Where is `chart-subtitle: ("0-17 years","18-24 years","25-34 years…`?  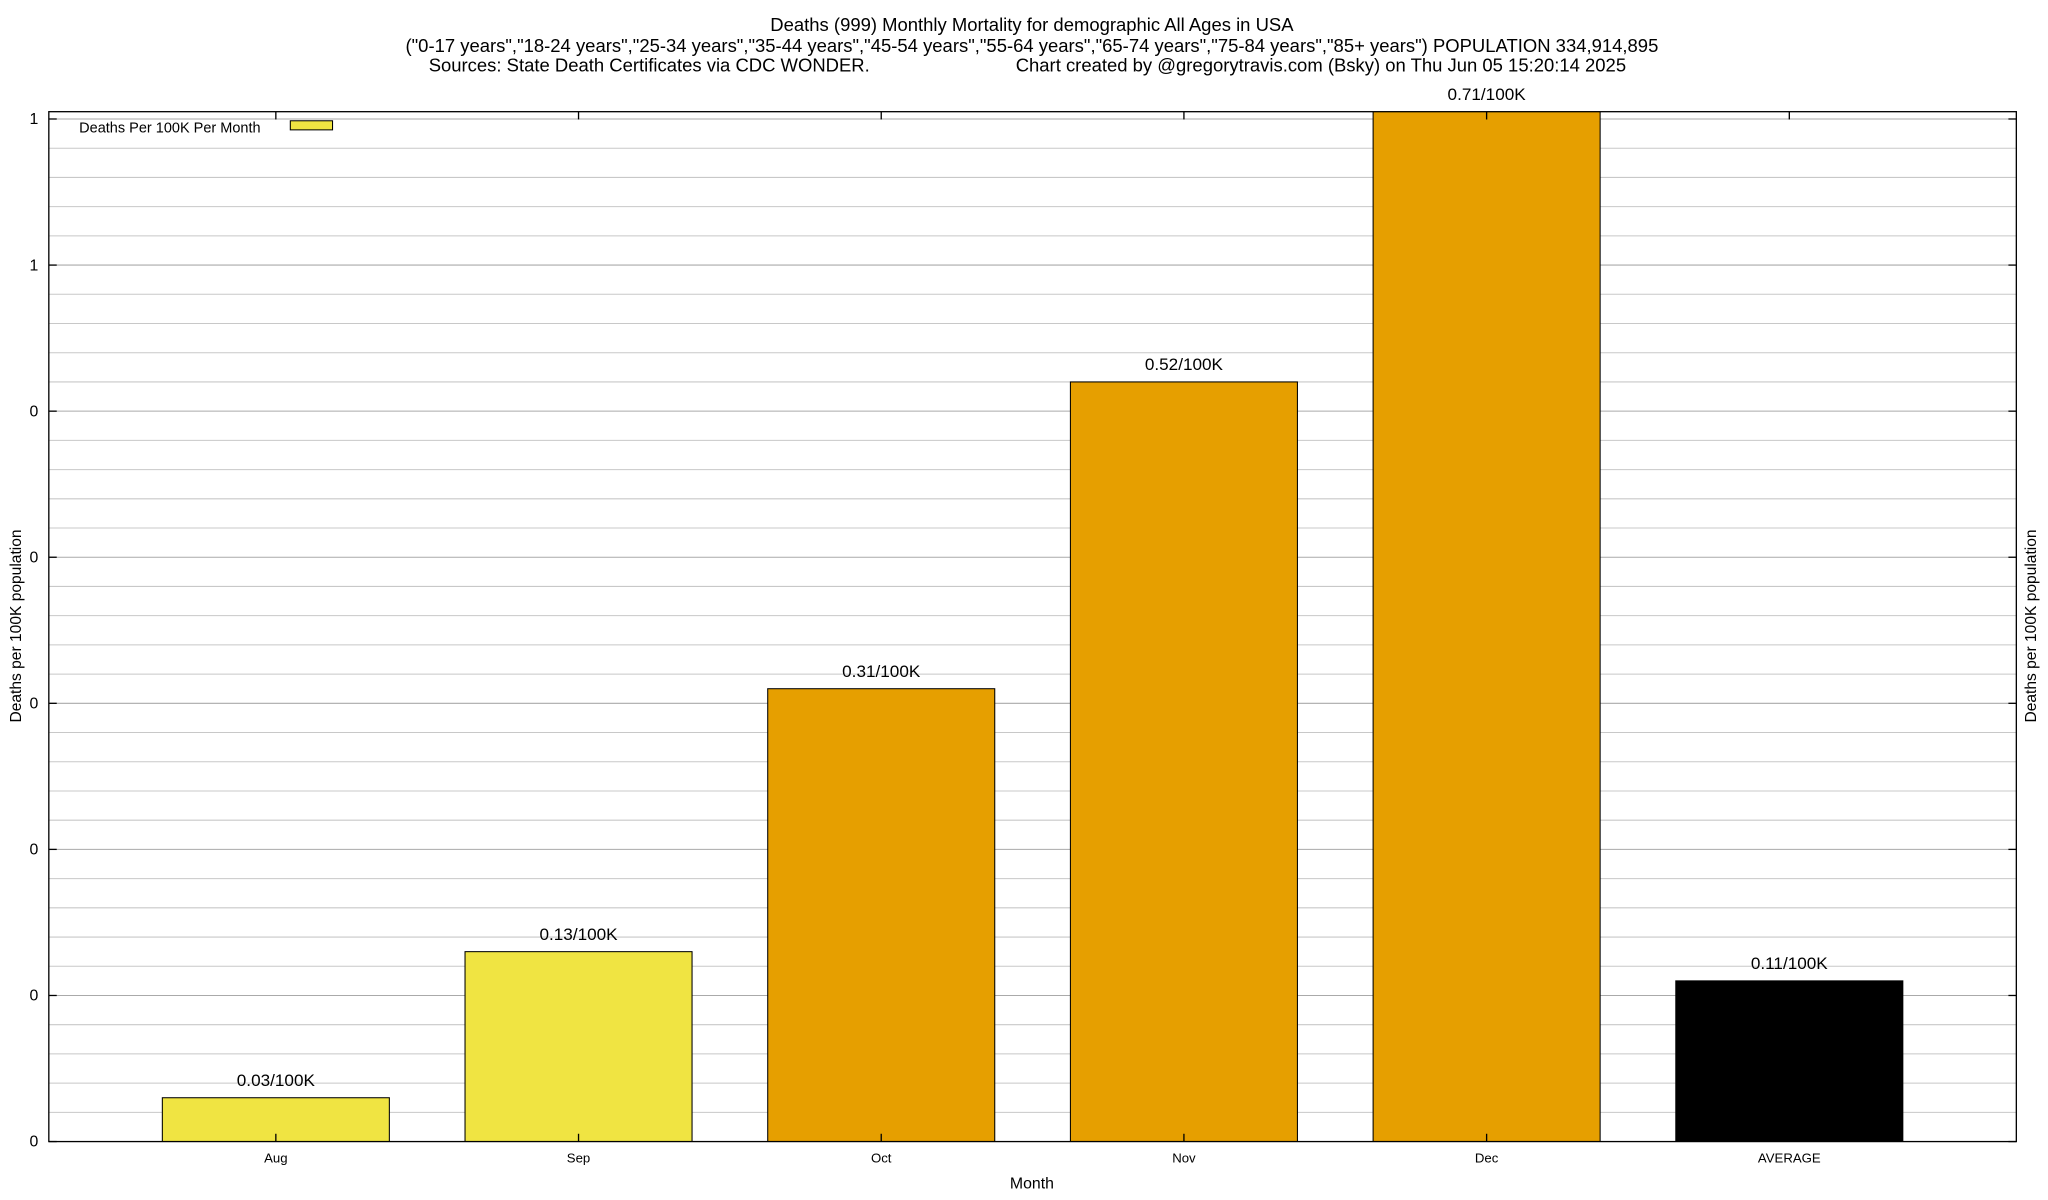 chart-subtitle: ("0-17 years","18-24 years","25-34 years… is located at coordinates (1031, 45).